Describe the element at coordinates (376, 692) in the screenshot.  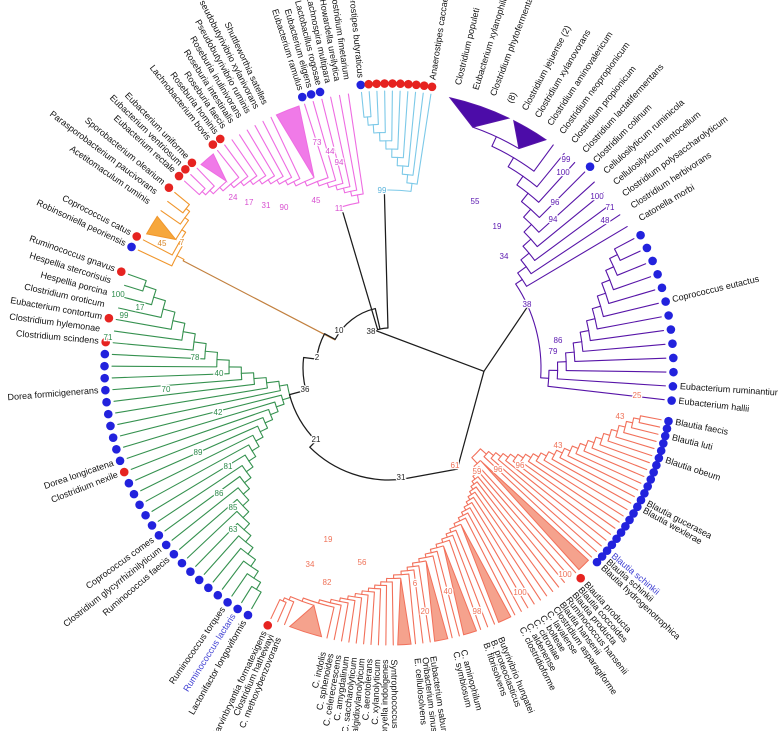
I see `taxon-label: C. xylanolyticum` at that location.